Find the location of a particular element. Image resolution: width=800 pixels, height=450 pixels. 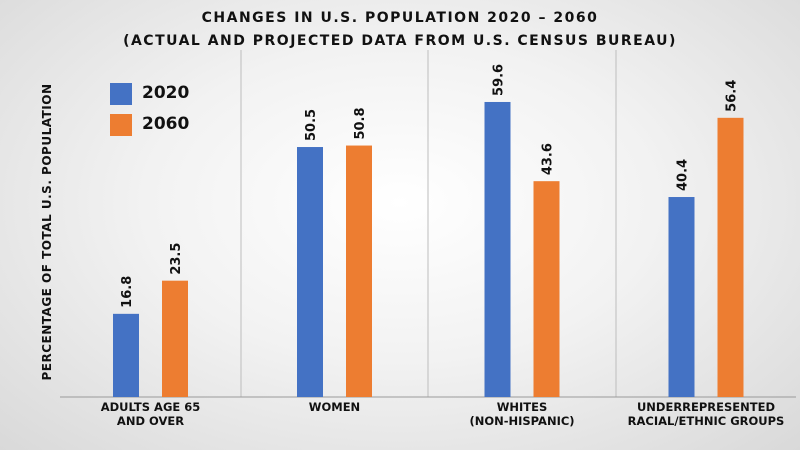

data-label-2020-2: 59.6 is located at coordinates (499, 80).